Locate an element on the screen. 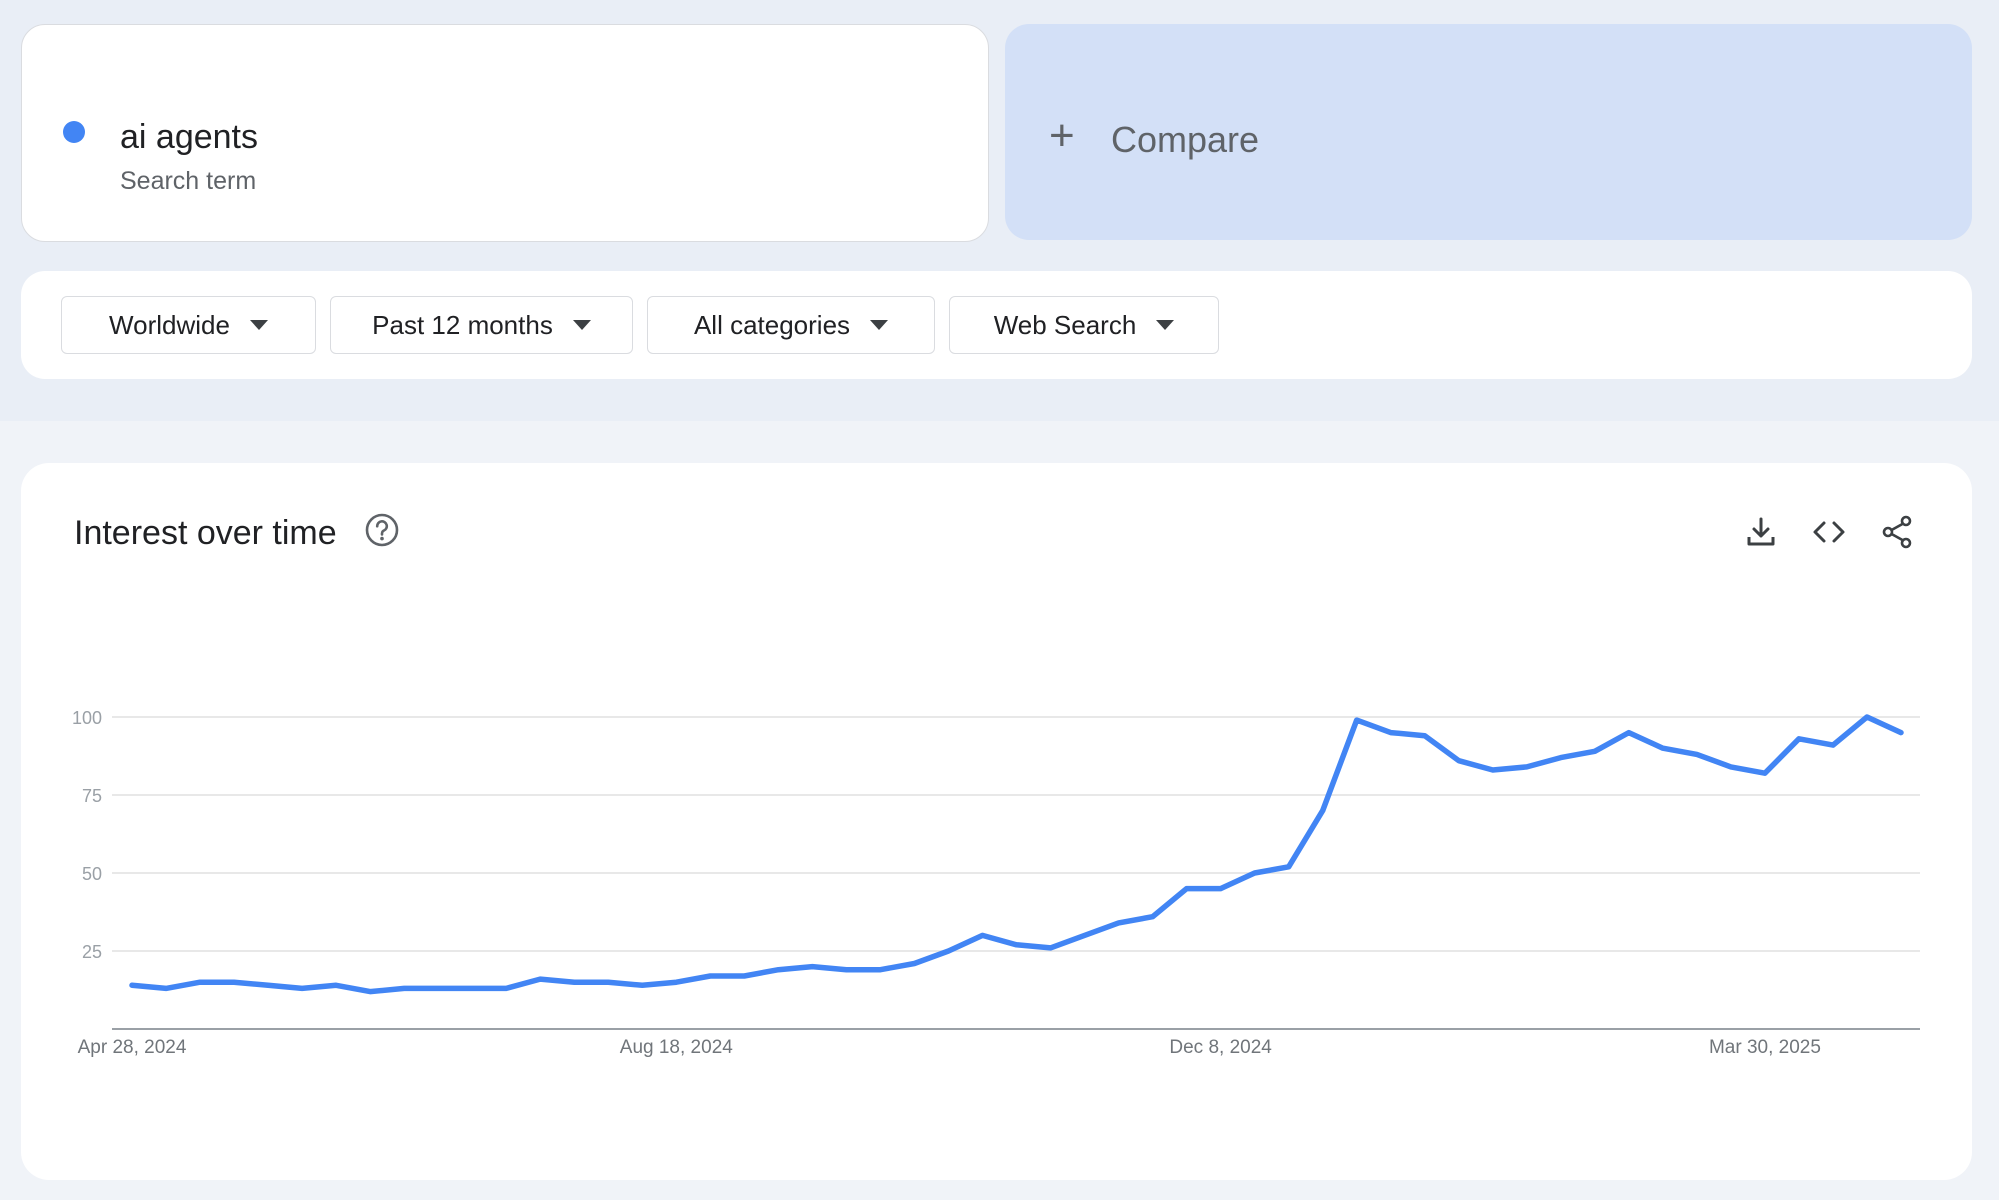 The height and width of the screenshot is (1200, 1999). y-tick-label: 25 is located at coordinates (92, 952).